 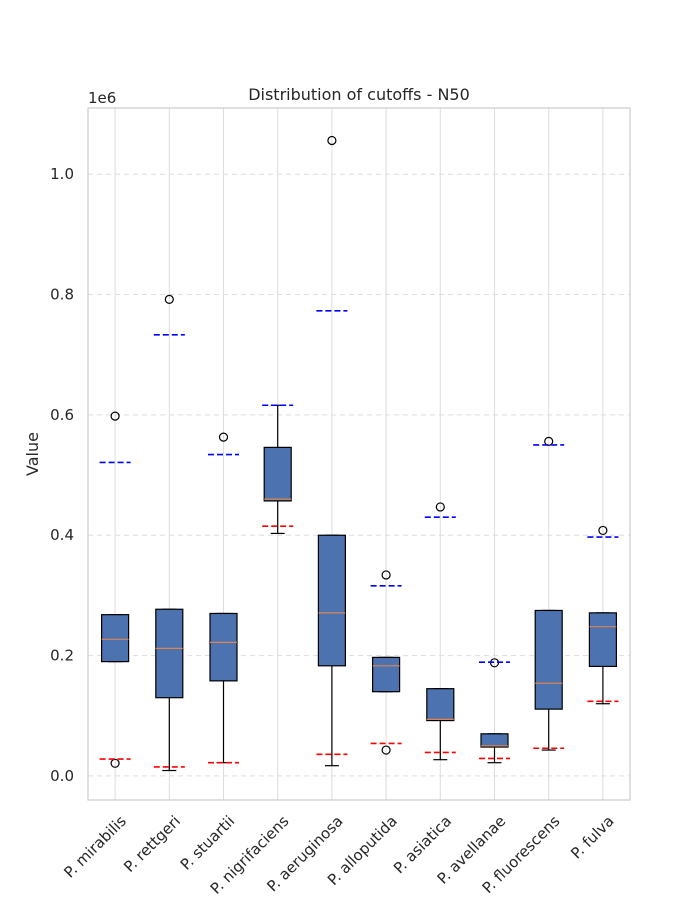 What do you see at coordinates (102, 98) in the screenshot?
I see `y-axis-scale-label: 1e6` at bounding box center [102, 98].